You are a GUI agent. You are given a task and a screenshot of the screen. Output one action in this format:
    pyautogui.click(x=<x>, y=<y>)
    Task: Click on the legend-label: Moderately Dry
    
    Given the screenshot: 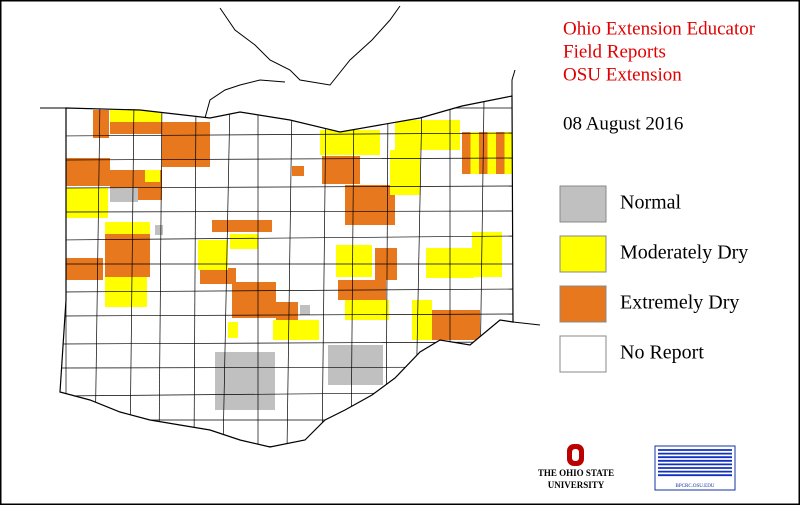 What is the action you would take?
    pyautogui.click(x=684, y=253)
    